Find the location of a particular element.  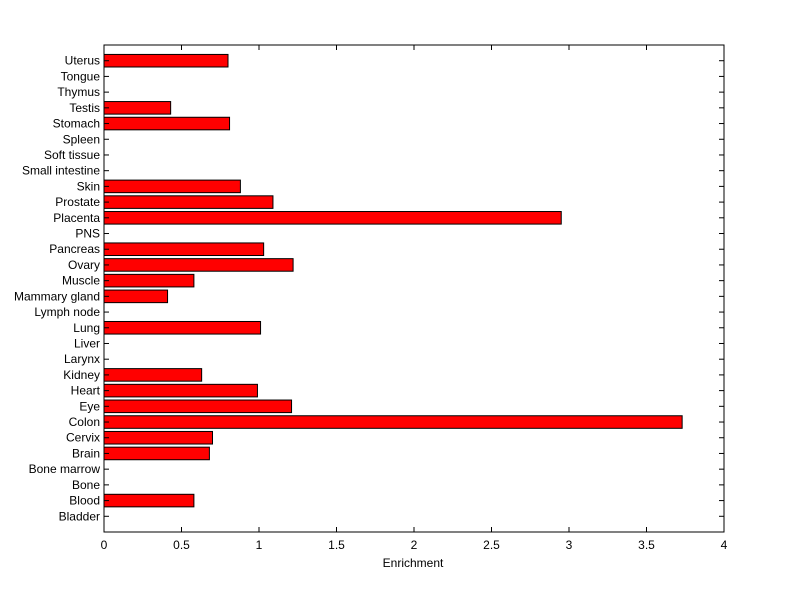

y-tick-label: Placenta is located at coordinates (76, 218).